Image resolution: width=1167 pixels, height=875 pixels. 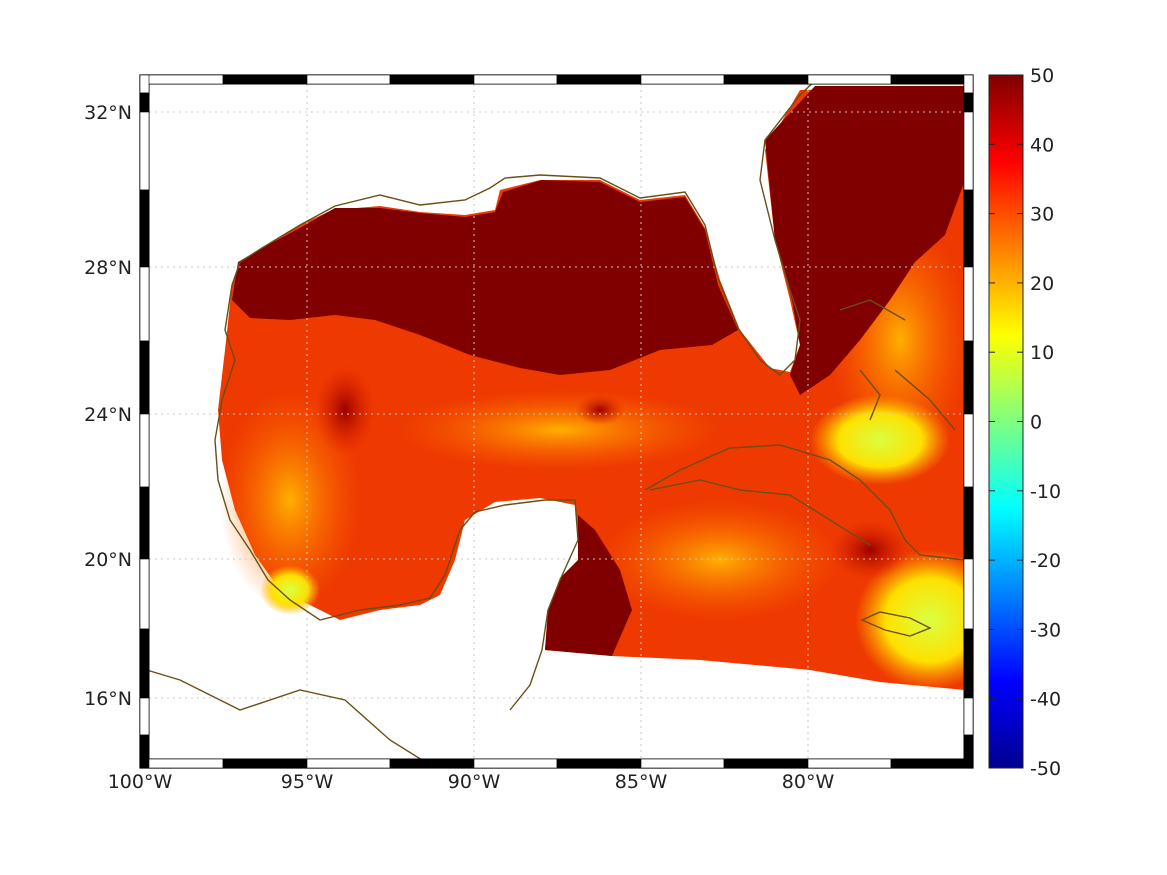 What do you see at coordinates (1042, 353) in the screenshot?
I see `colorbar-label-4: 10` at bounding box center [1042, 353].